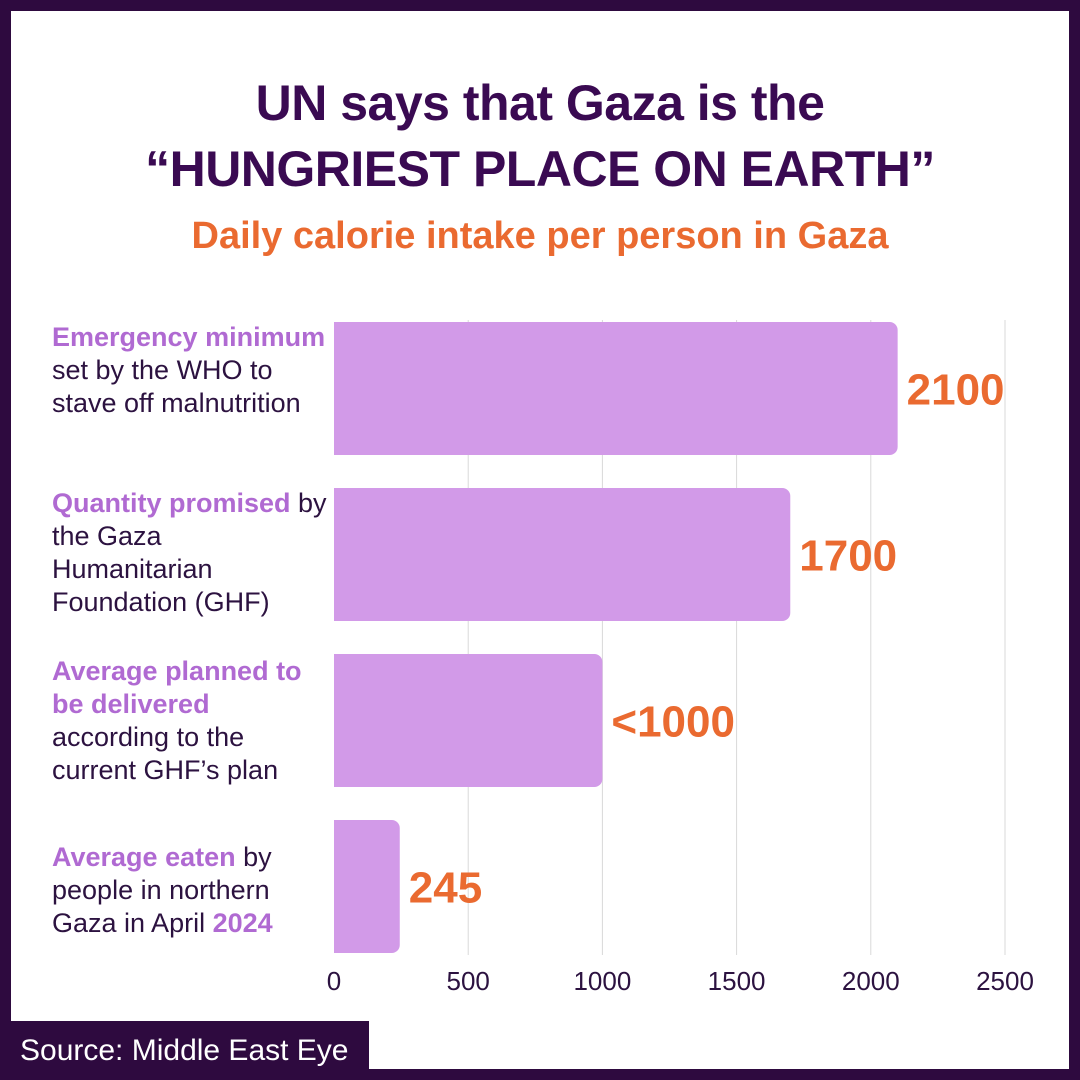  Describe the element at coordinates (956, 390) in the screenshot. I see `bar-value-label: 2100` at that location.